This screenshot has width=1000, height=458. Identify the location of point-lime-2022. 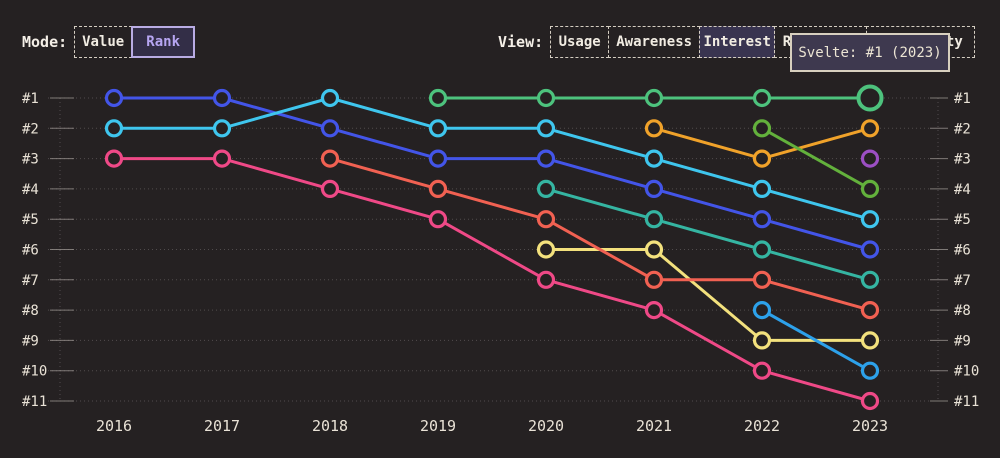
(762, 128).